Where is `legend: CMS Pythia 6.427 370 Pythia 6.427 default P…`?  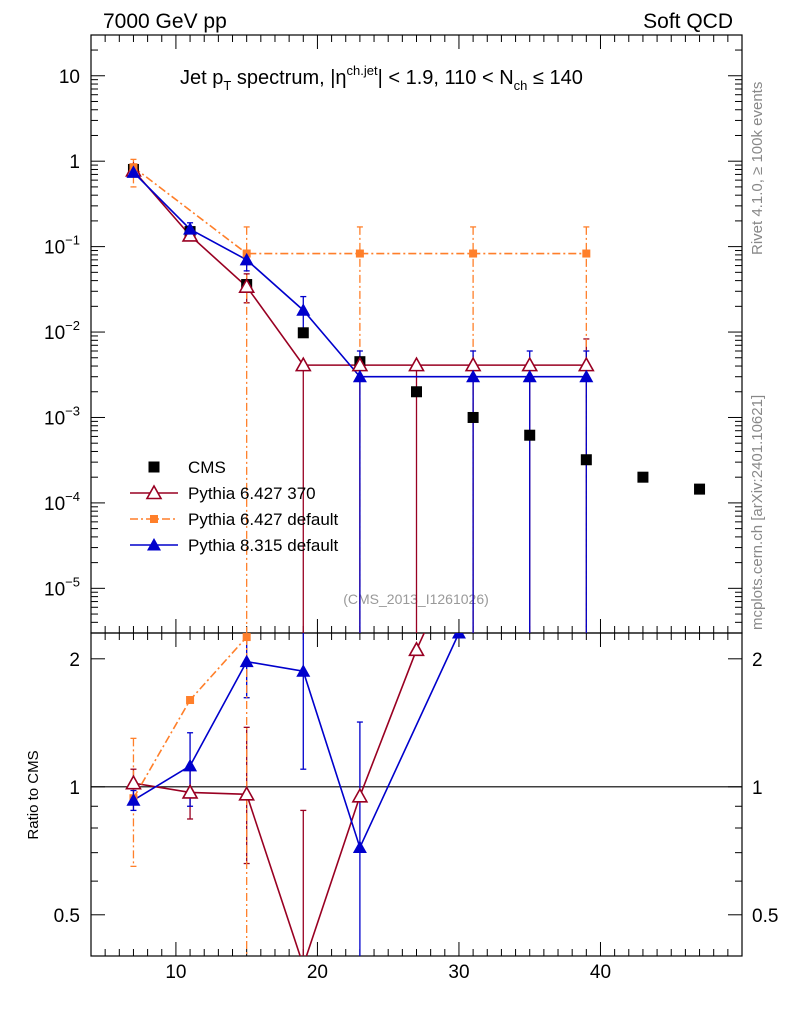
legend: CMS Pythia 6.427 370 Pythia 6.427 default P… is located at coordinates (234, 506).